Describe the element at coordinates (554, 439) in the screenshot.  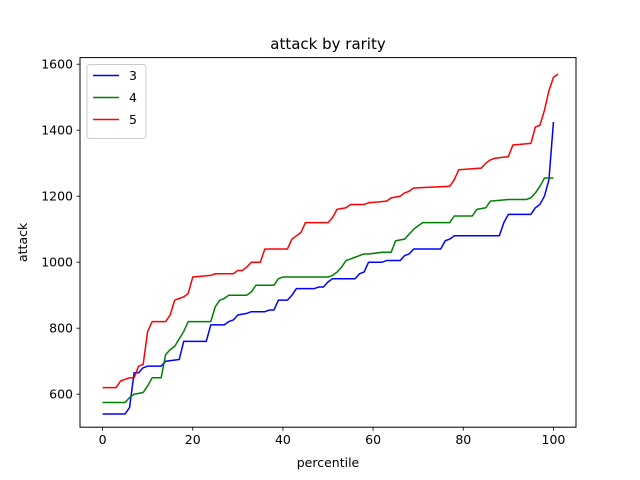
I see `x-tick-label: 100` at that location.